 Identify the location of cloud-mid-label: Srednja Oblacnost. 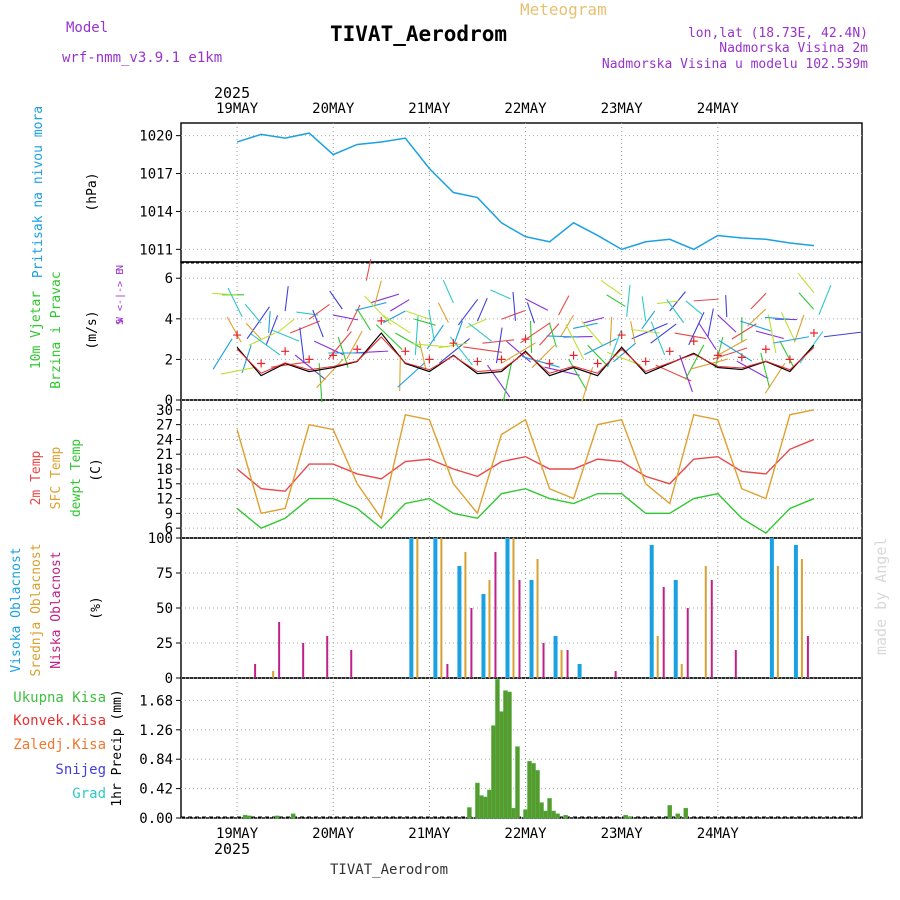
(36, 609).